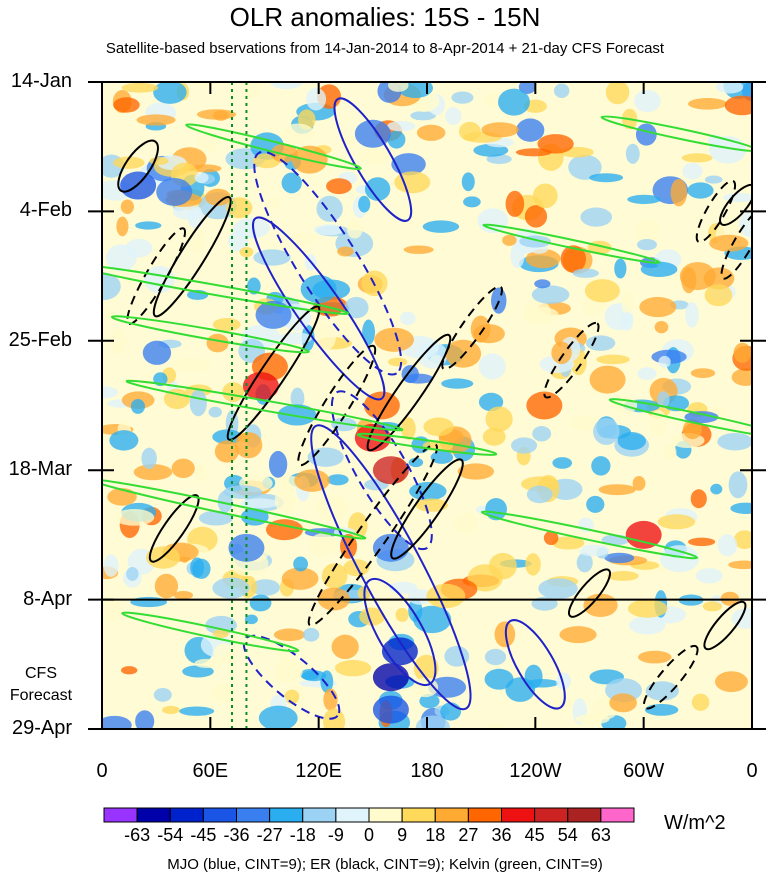 This screenshot has height=878, width=770. I want to click on colorbar-tick-label: -18, so click(302, 835).